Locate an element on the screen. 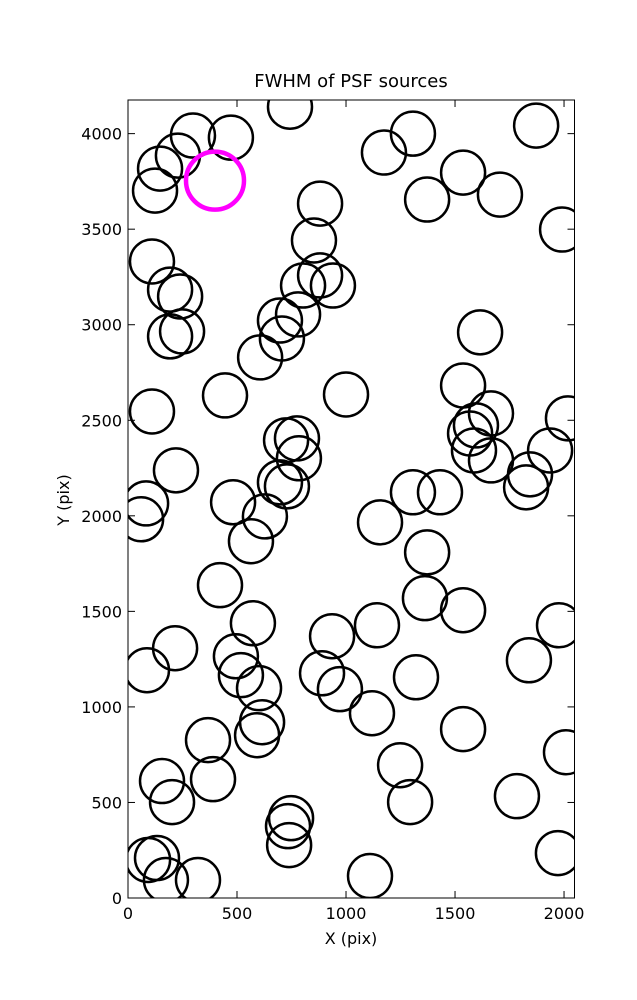 The height and width of the screenshot is (1000, 637). x-tick-label: 500 is located at coordinates (237, 913).